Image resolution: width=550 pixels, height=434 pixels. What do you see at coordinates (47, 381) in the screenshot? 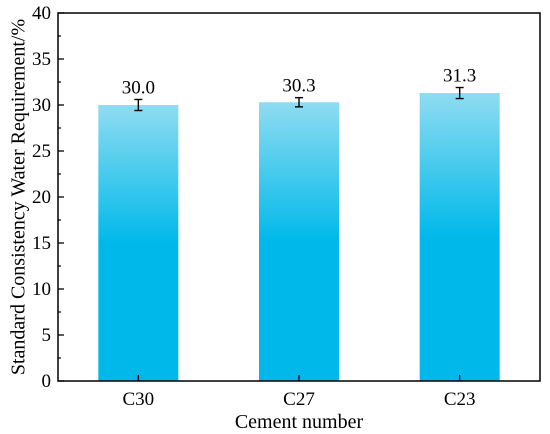
I see `y-tick-label: 0` at bounding box center [47, 381].